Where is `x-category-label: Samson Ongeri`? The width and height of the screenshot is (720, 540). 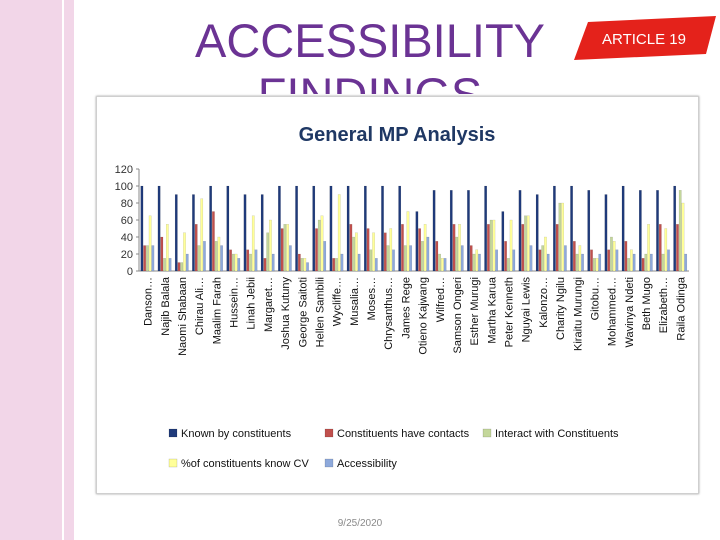 x-category-label: Samson Ongeri is located at coordinates (458, 315).